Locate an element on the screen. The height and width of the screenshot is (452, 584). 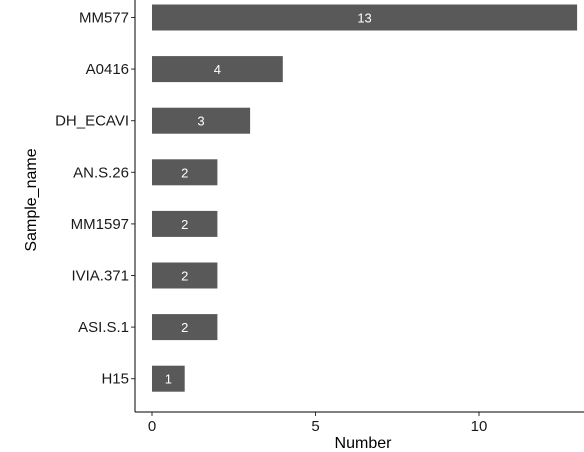
x-tick-label-10: 10 is located at coordinates (479, 426).